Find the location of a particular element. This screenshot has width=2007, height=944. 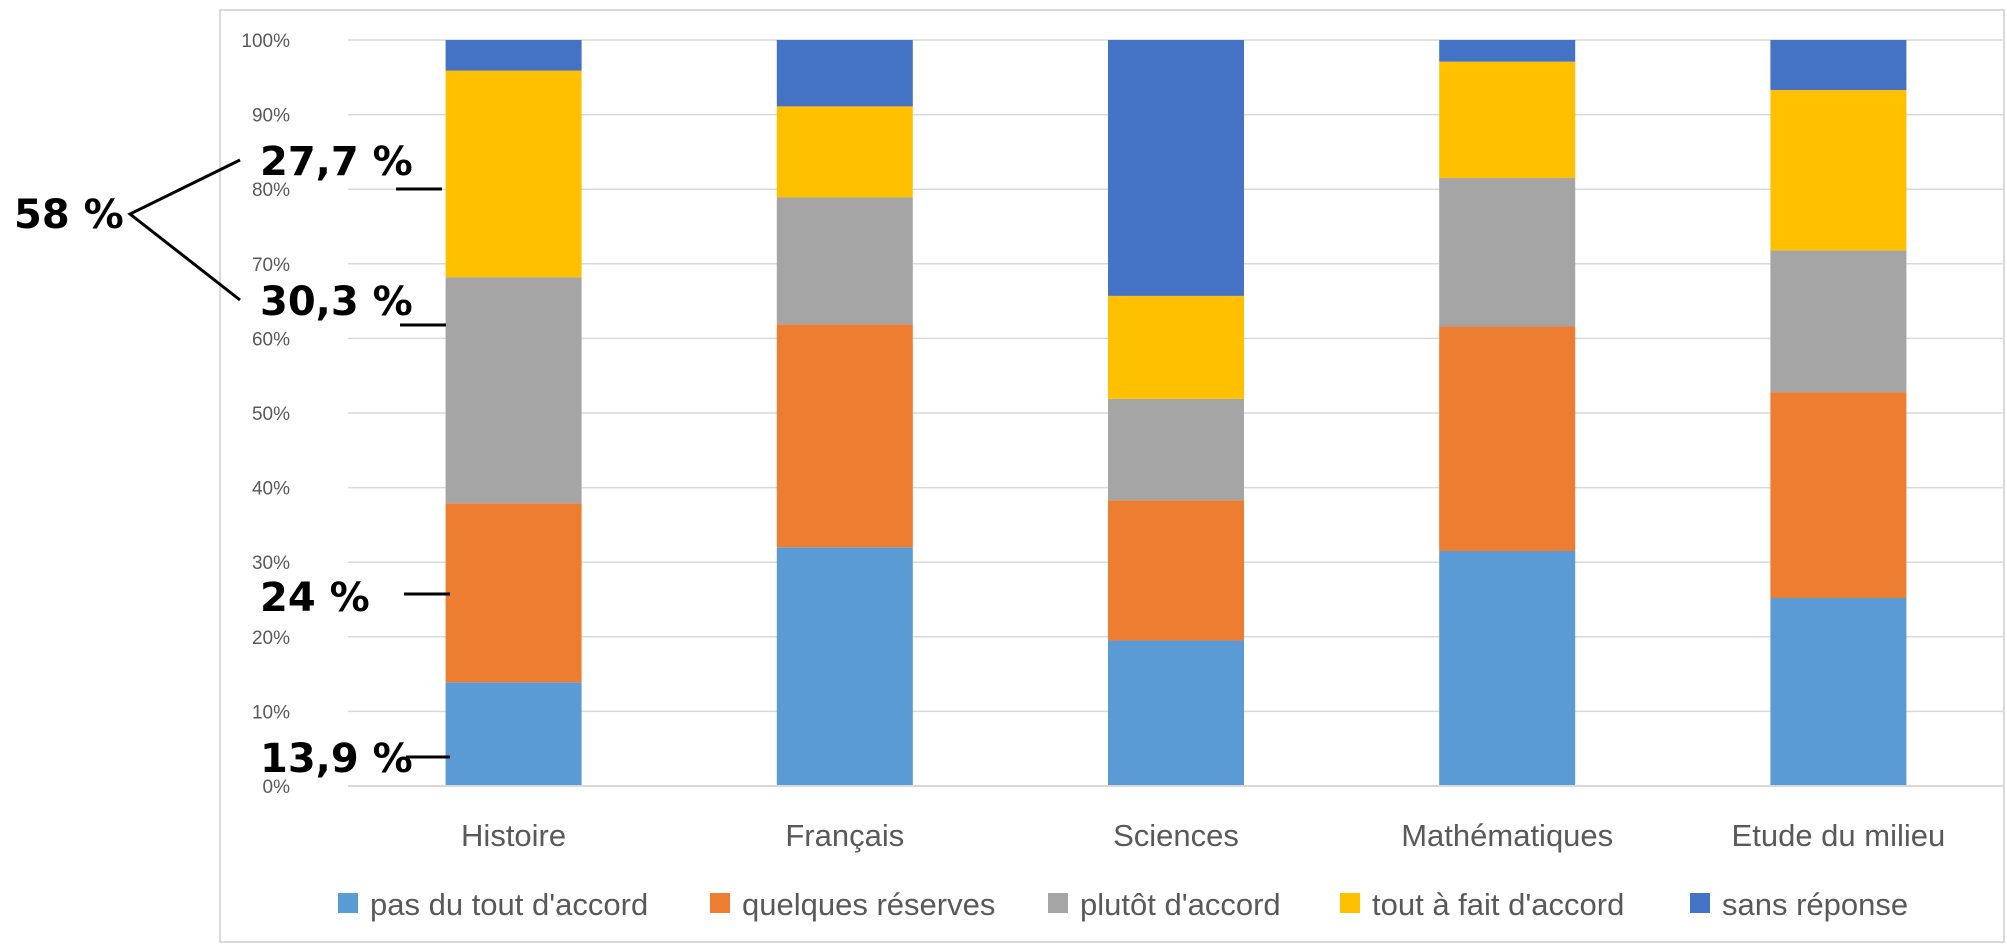

x-category-label: Français is located at coordinates (844, 835).